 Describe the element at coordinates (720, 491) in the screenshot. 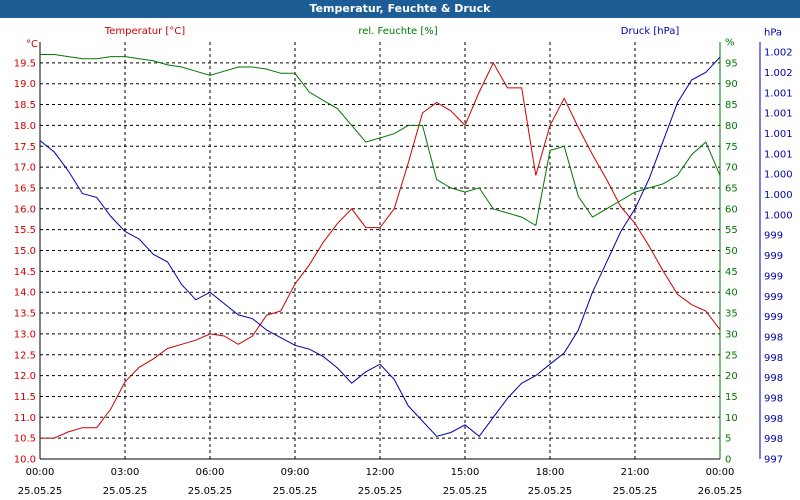

I see `x-tick-label-date: 26.05.25` at that location.